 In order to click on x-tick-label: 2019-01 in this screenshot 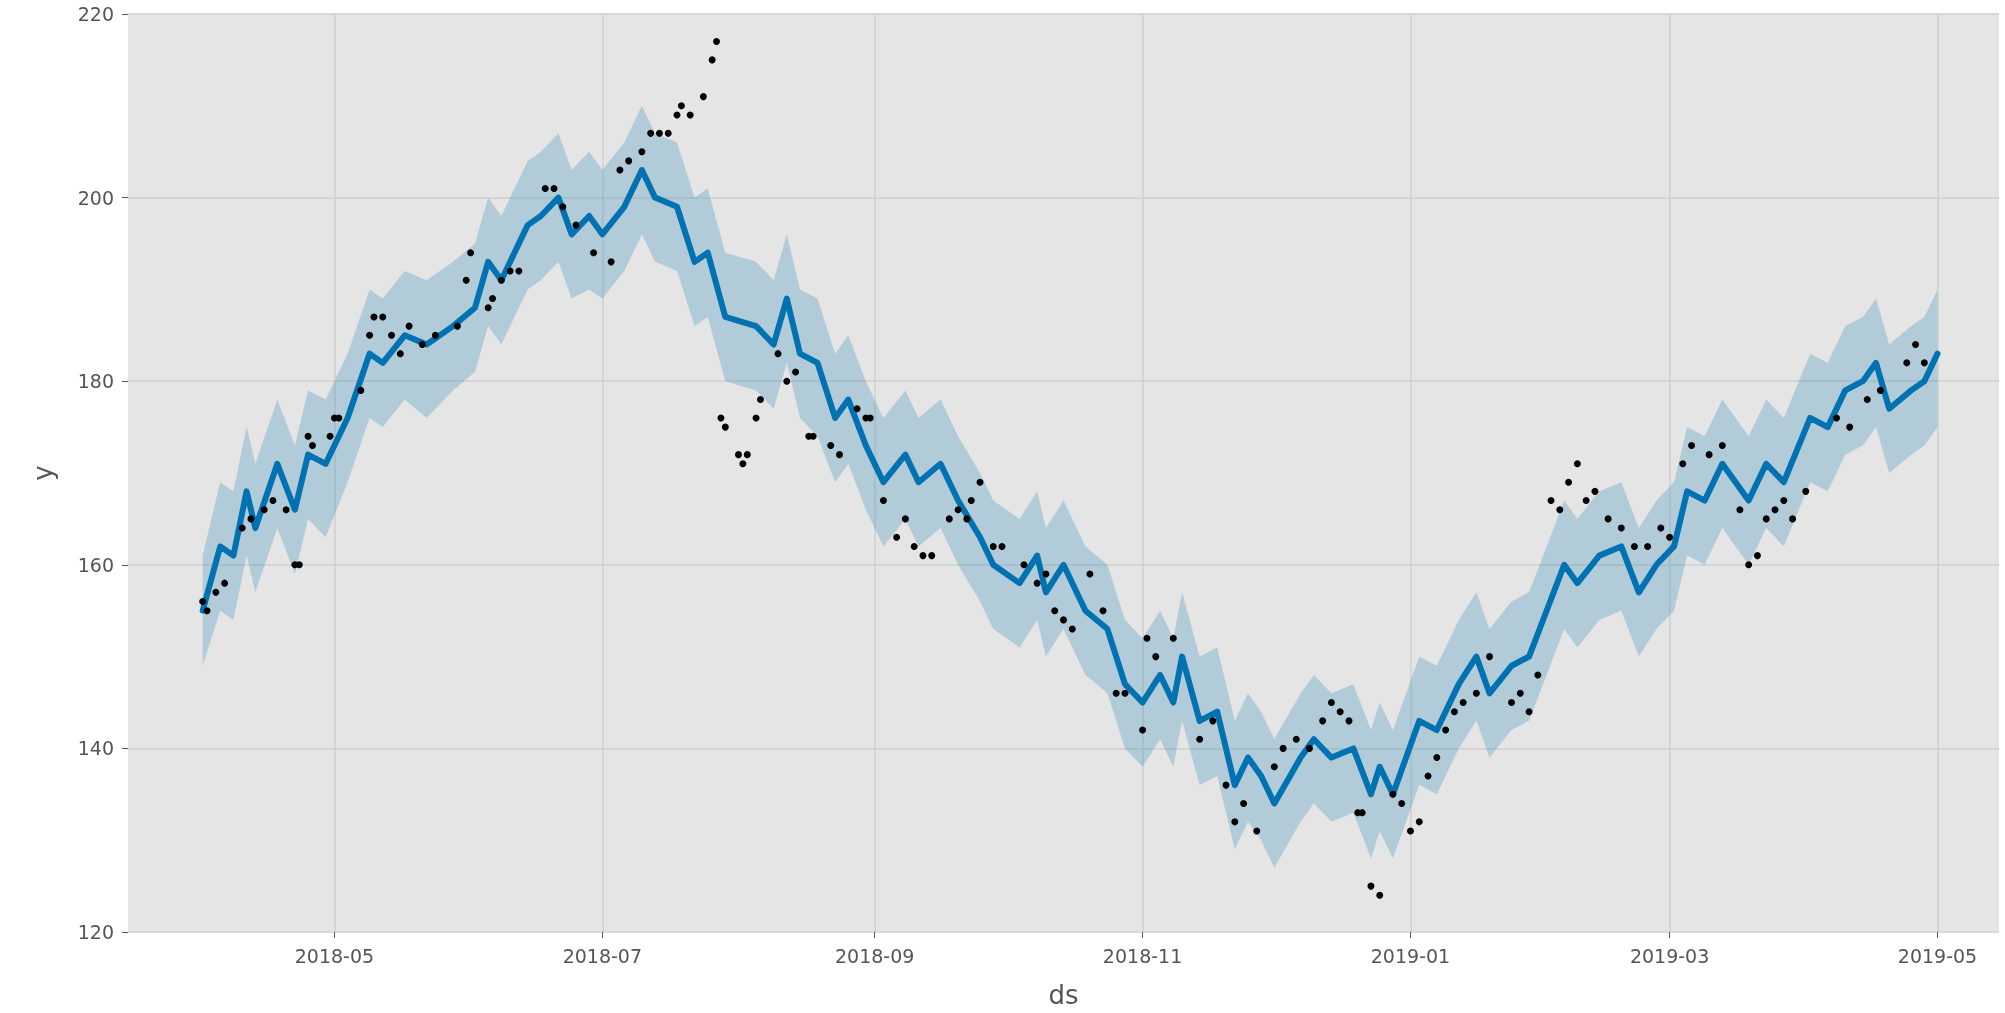, I will do `click(1410, 955)`.